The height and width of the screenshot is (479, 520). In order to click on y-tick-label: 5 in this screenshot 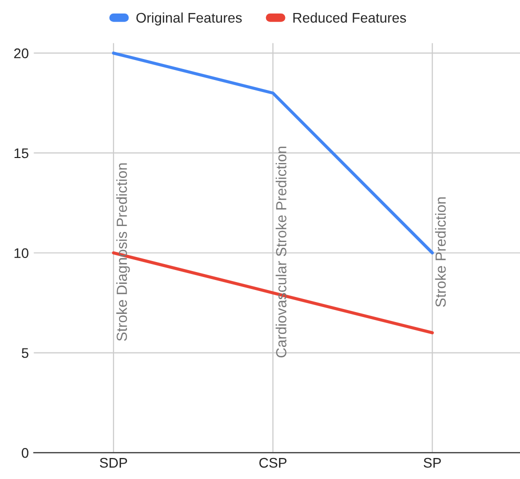, I will do `click(25, 353)`.